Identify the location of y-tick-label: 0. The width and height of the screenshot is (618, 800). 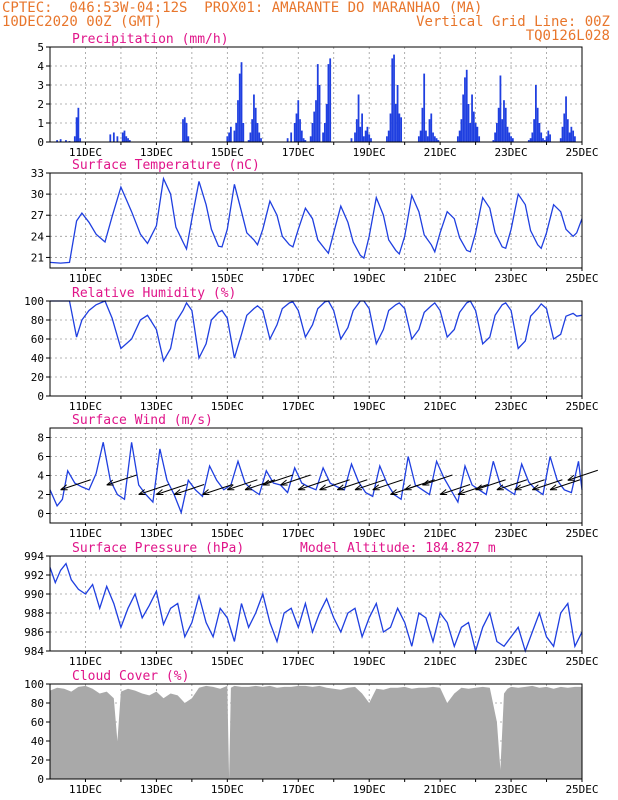
(40, 142).